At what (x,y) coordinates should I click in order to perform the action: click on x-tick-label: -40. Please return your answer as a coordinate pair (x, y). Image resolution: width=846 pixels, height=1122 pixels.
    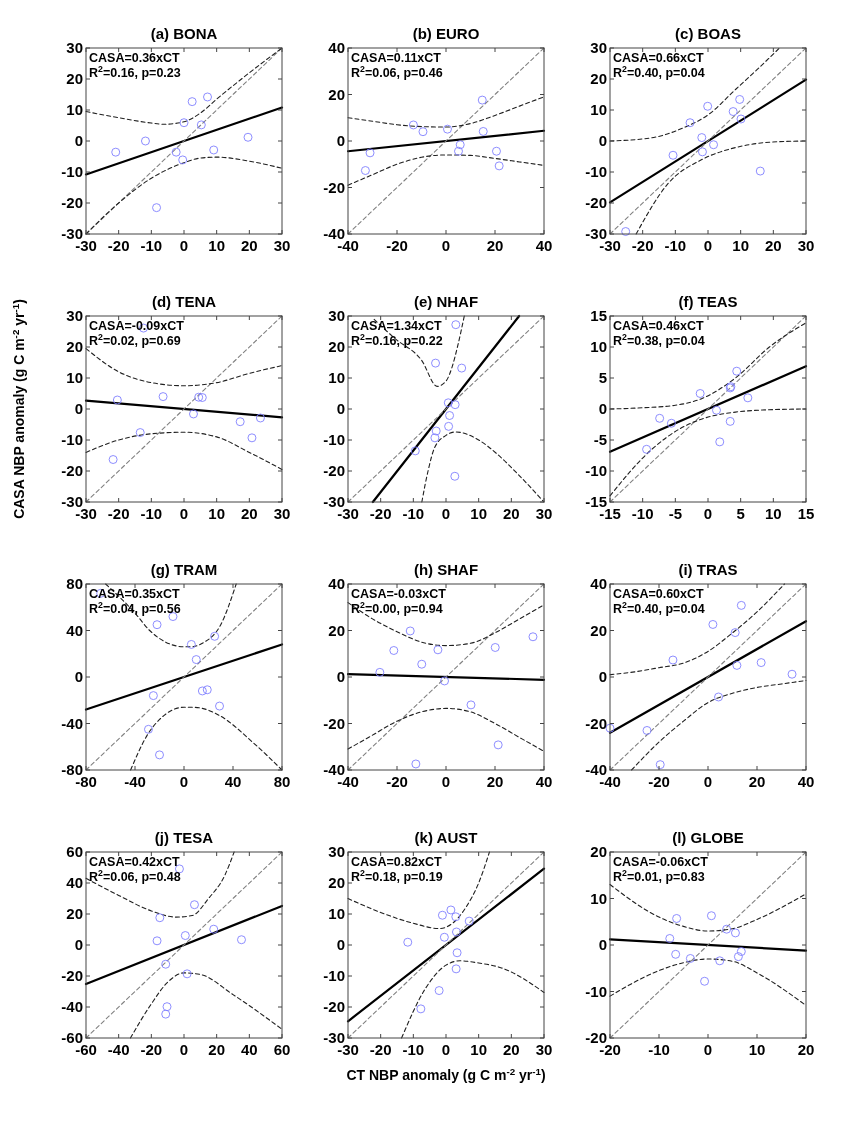
    Looking at the image, I should click on (135, 781).